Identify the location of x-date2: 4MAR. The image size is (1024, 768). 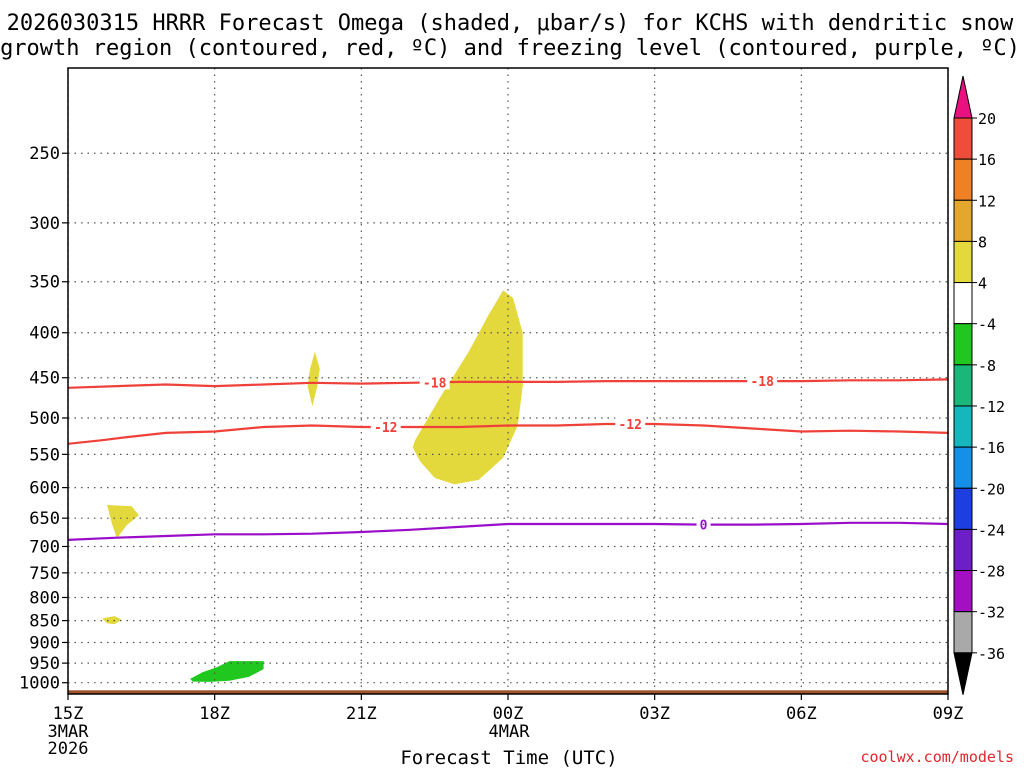
(510, 732).